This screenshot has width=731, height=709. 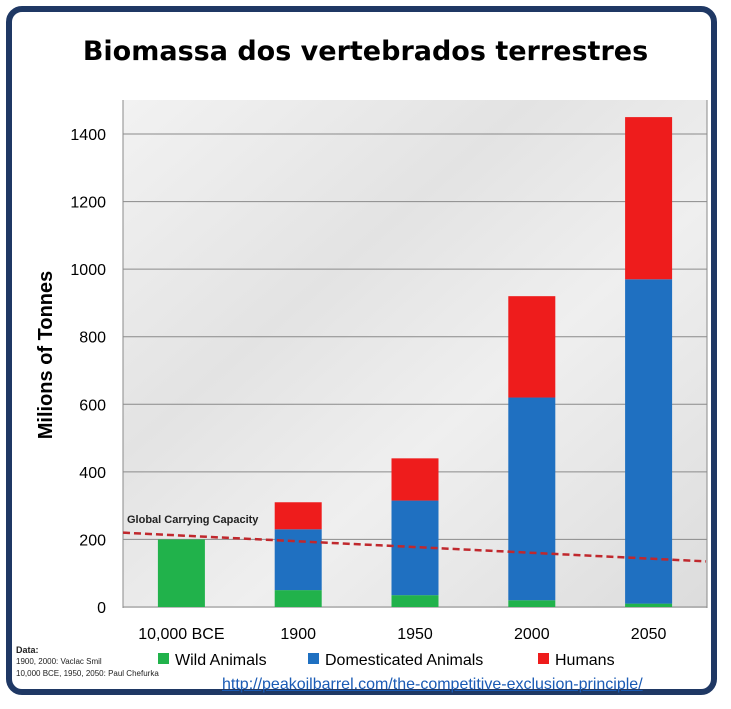 What do you see at coordinates (46, 355) in the screenshot?
I see `y-axis-label: Milions of Tonnes` at bounding box center [46, 355].